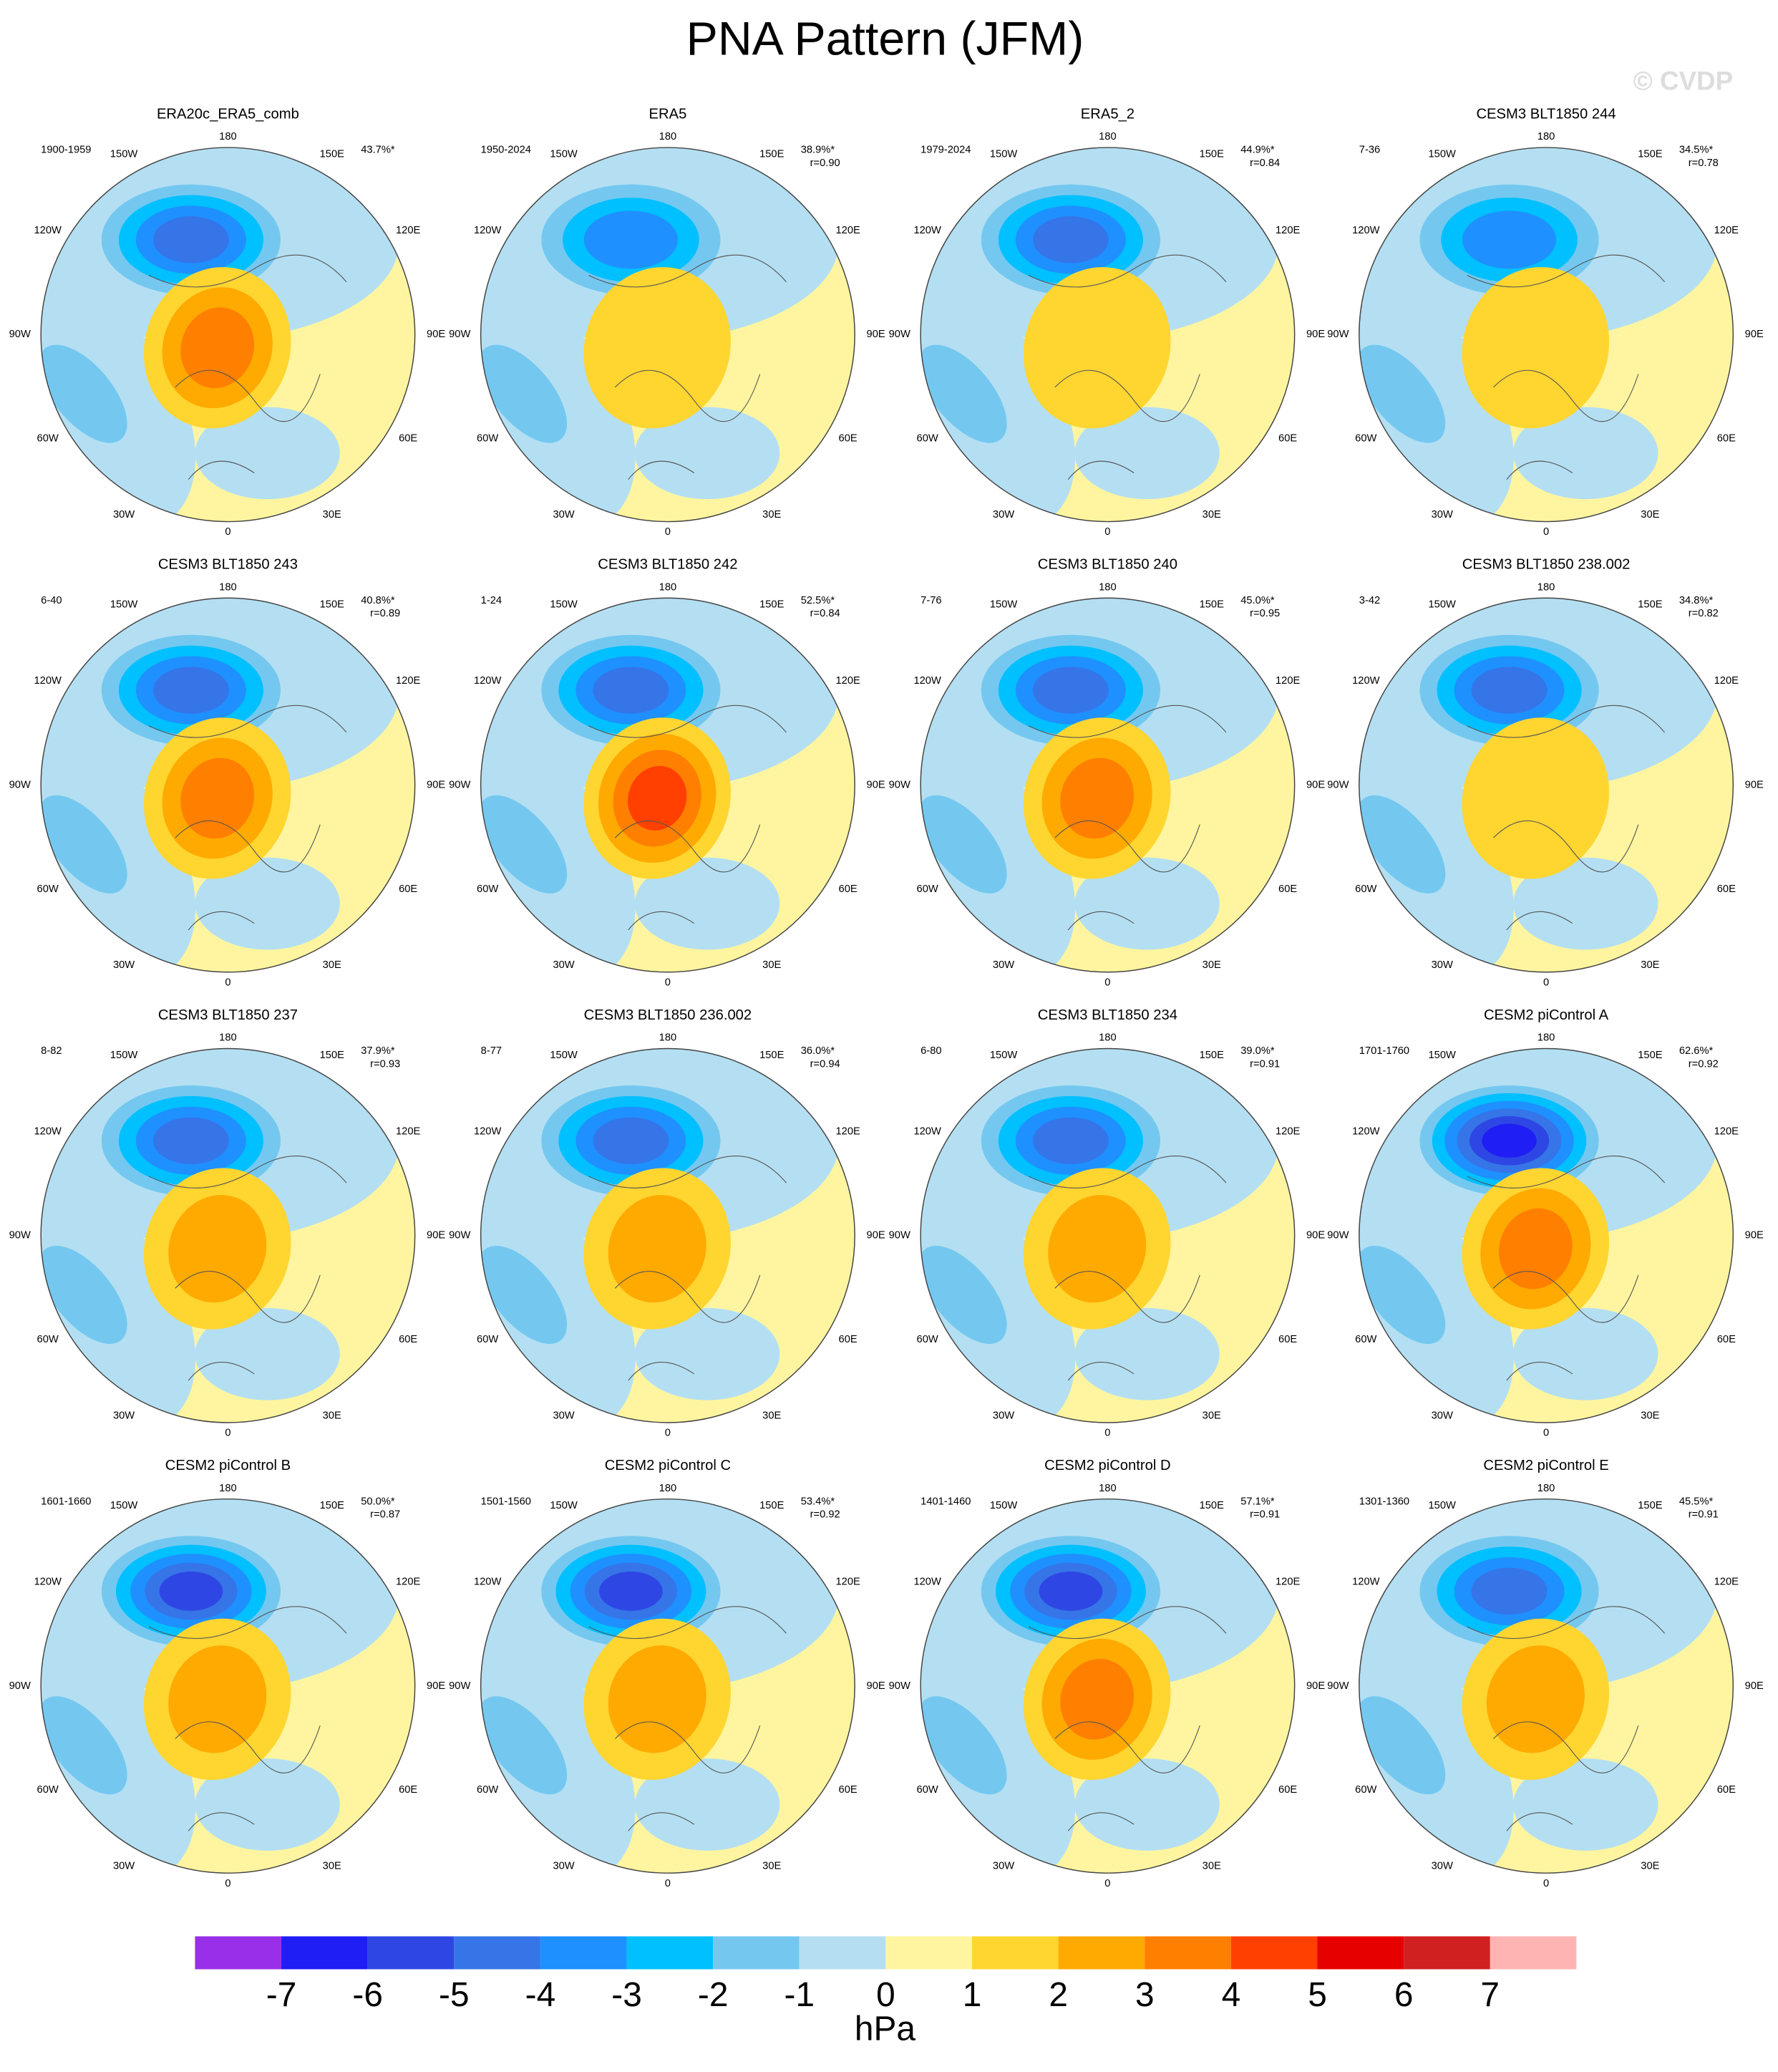 This screenshot has width=1778, height=2072. What do you see at coordinates (228, 1465) in the screenshot?
I see `panel-title: CESM2 piControl B` at bounding box center [228, 1465].